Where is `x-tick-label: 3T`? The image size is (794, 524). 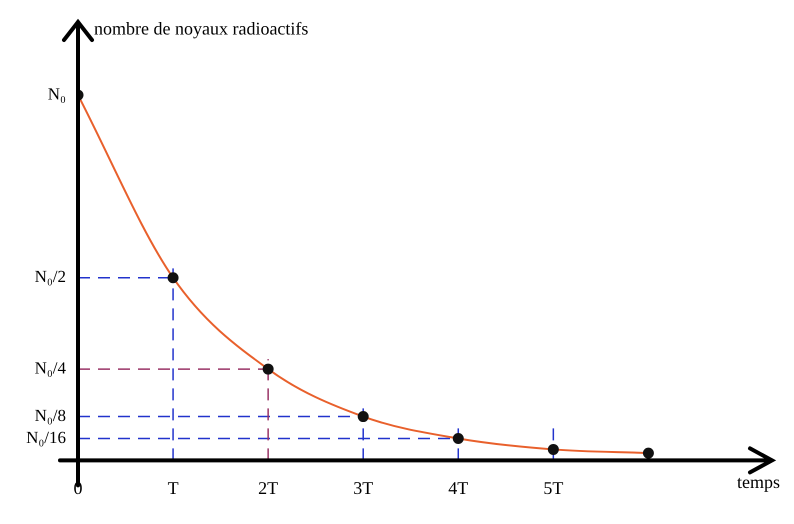
x-tick-label: 3T is located at coordinates (363, 488).